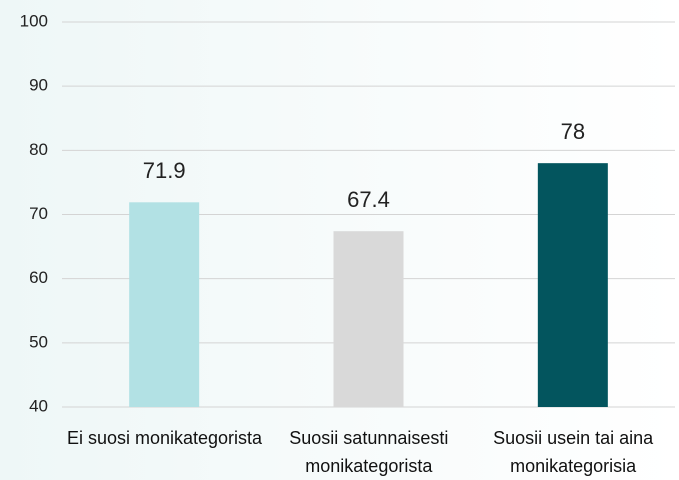  I want to click on x-tick-label: Ei suosi monikategorista, so click(164, 438).